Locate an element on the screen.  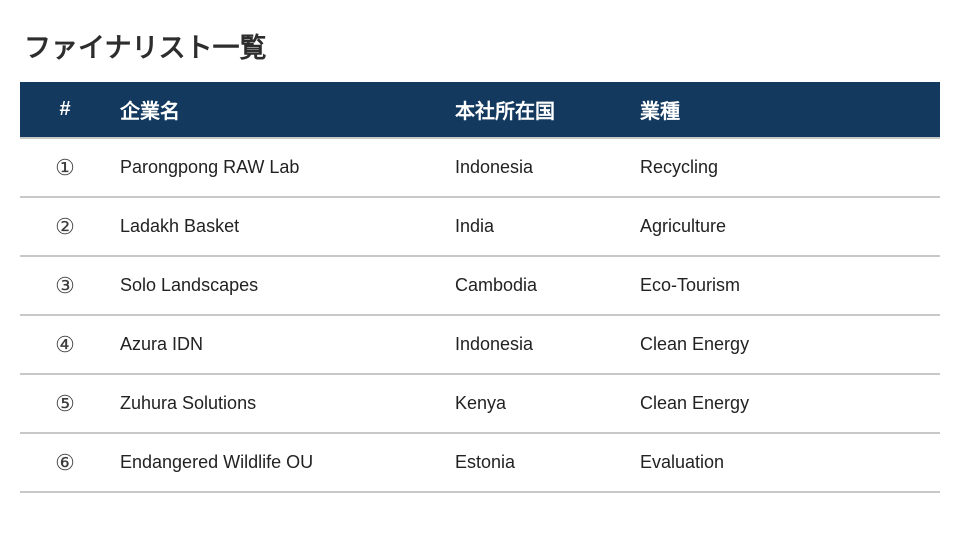
cell-company: Azura IDN is located at coordinates (162, 344).